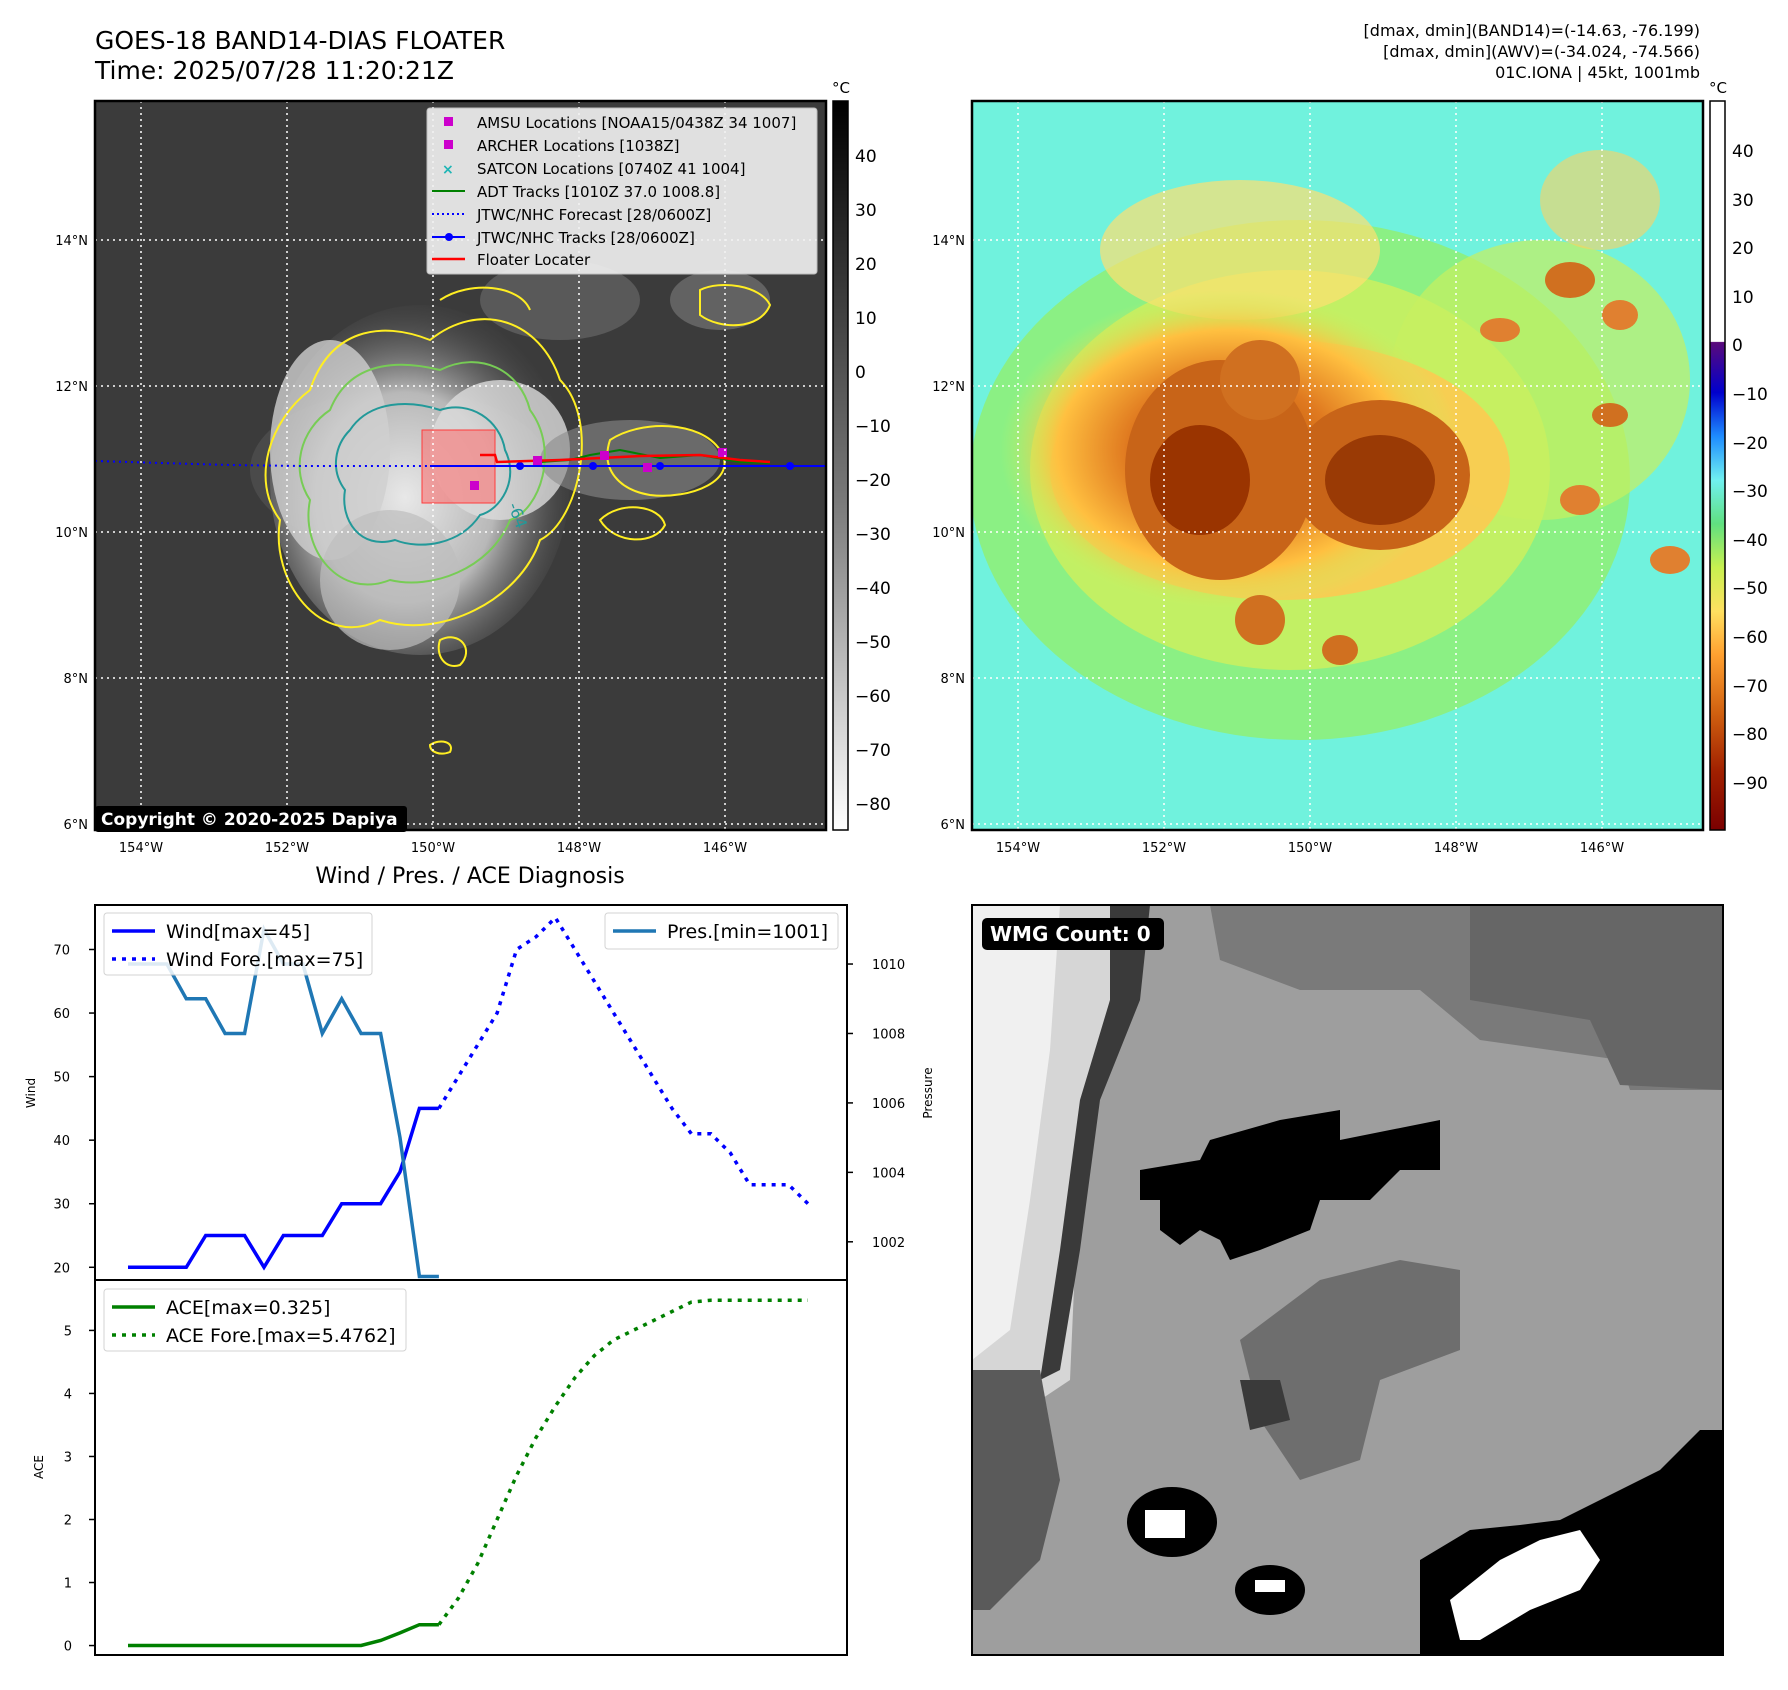 Image resolution: width=1788 pixels, height=1690 pixels. What do you see at coordinates (68, 1647) in the screenshot?
I see `ace-ytick-label: 0` at bounding box center [68, 1647].